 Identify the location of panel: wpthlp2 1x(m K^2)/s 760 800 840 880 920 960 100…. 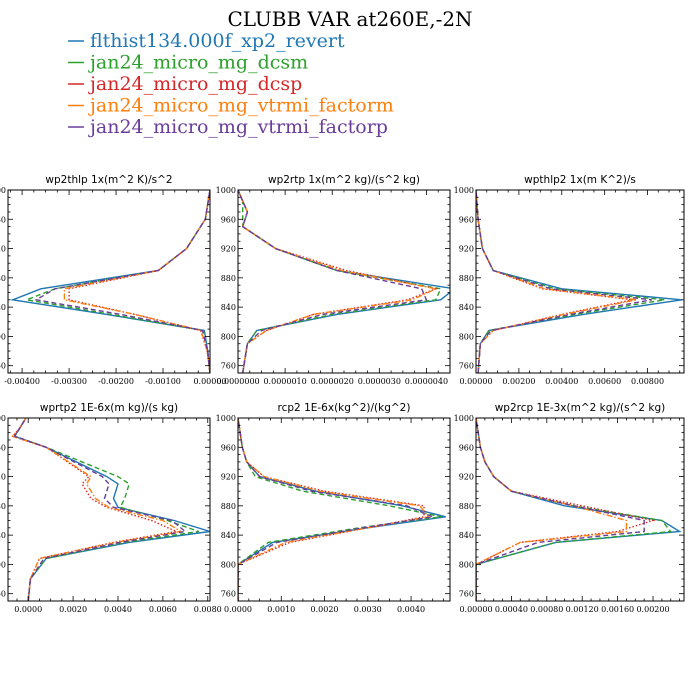
(569, 280).